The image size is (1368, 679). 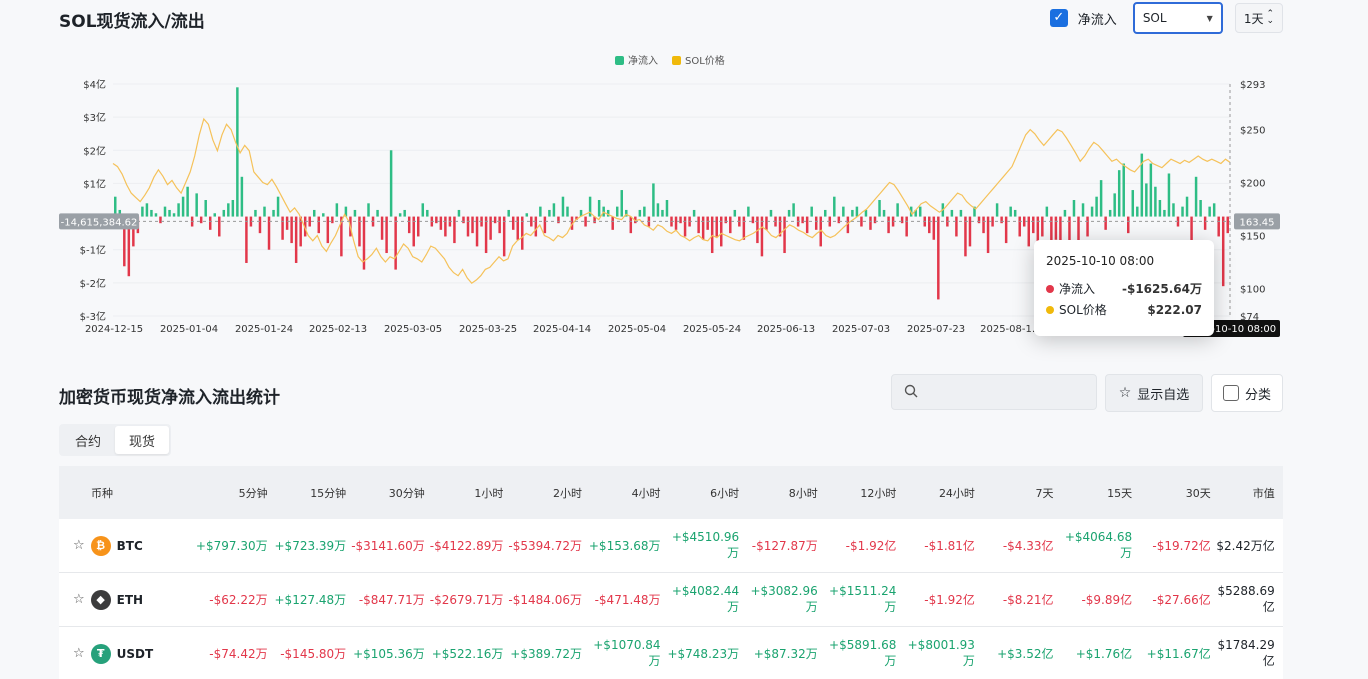 I want to click on y-tick-label-right: $250, so click(x=1252, y=131).